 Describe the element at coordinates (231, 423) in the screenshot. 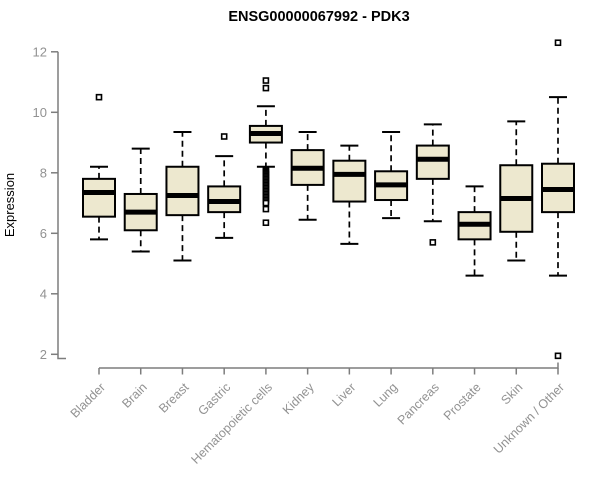

I see `category-label: Hematopoietic cells` at that location.